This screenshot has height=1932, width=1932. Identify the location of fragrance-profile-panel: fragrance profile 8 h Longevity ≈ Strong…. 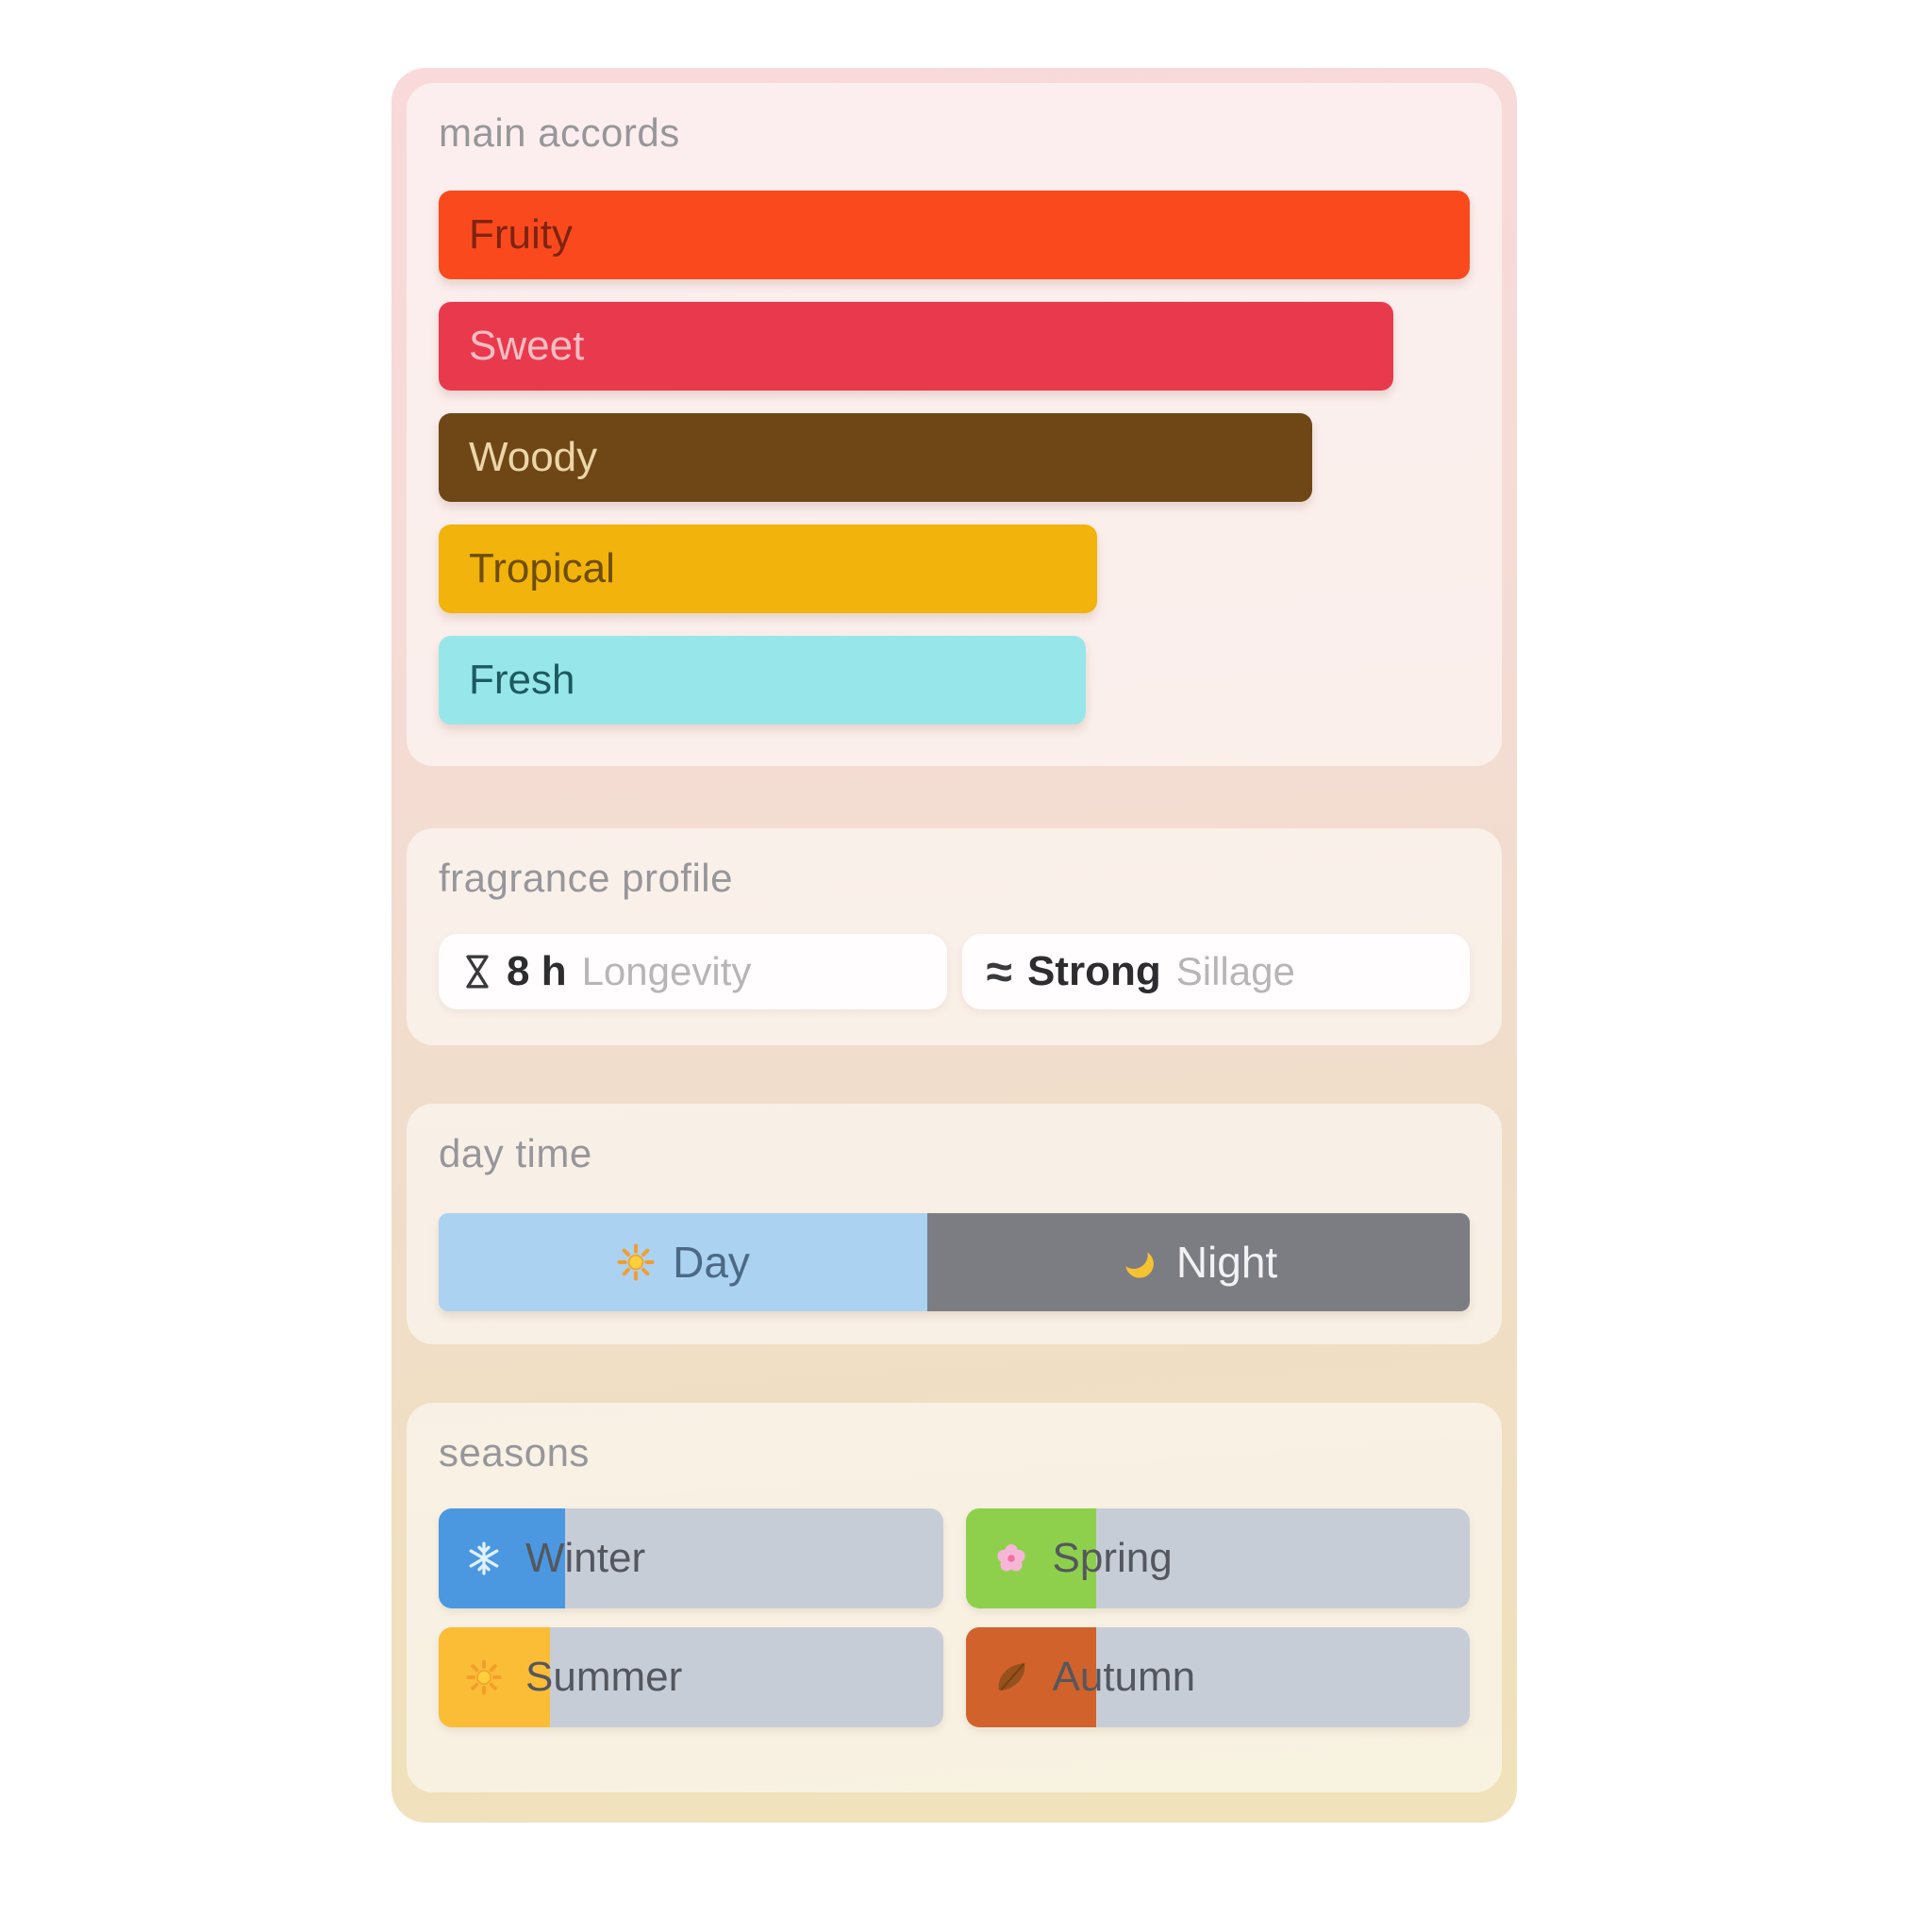
(954, 937).